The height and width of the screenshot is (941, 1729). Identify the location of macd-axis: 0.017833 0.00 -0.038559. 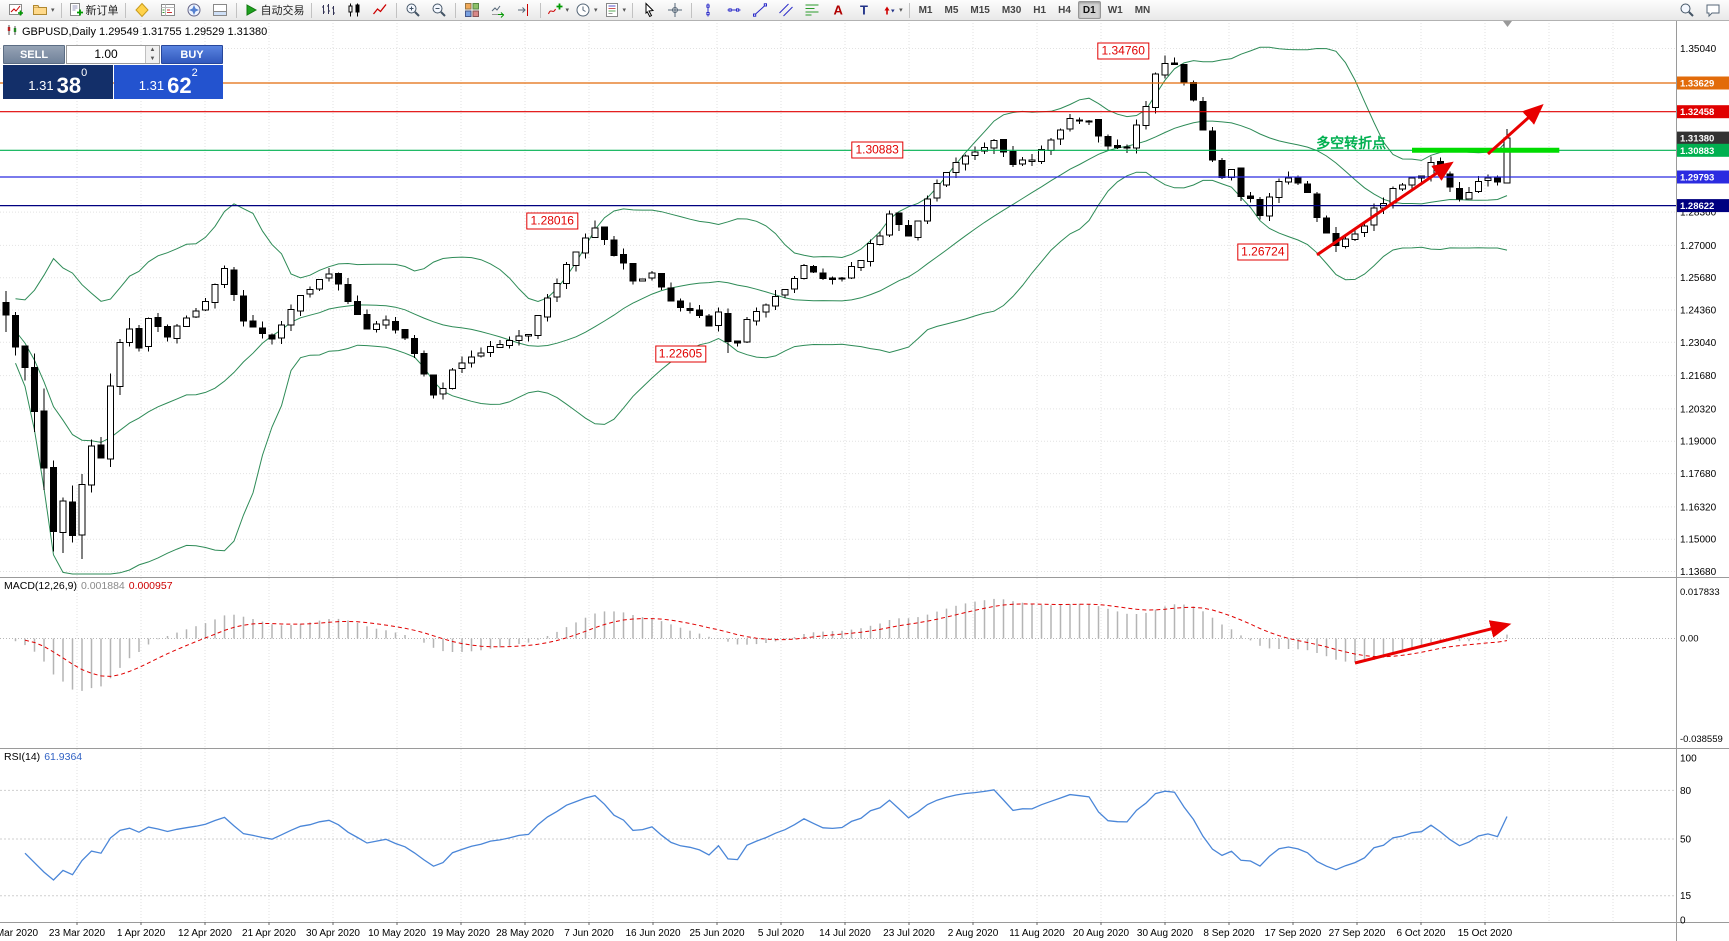
(1701, 666).